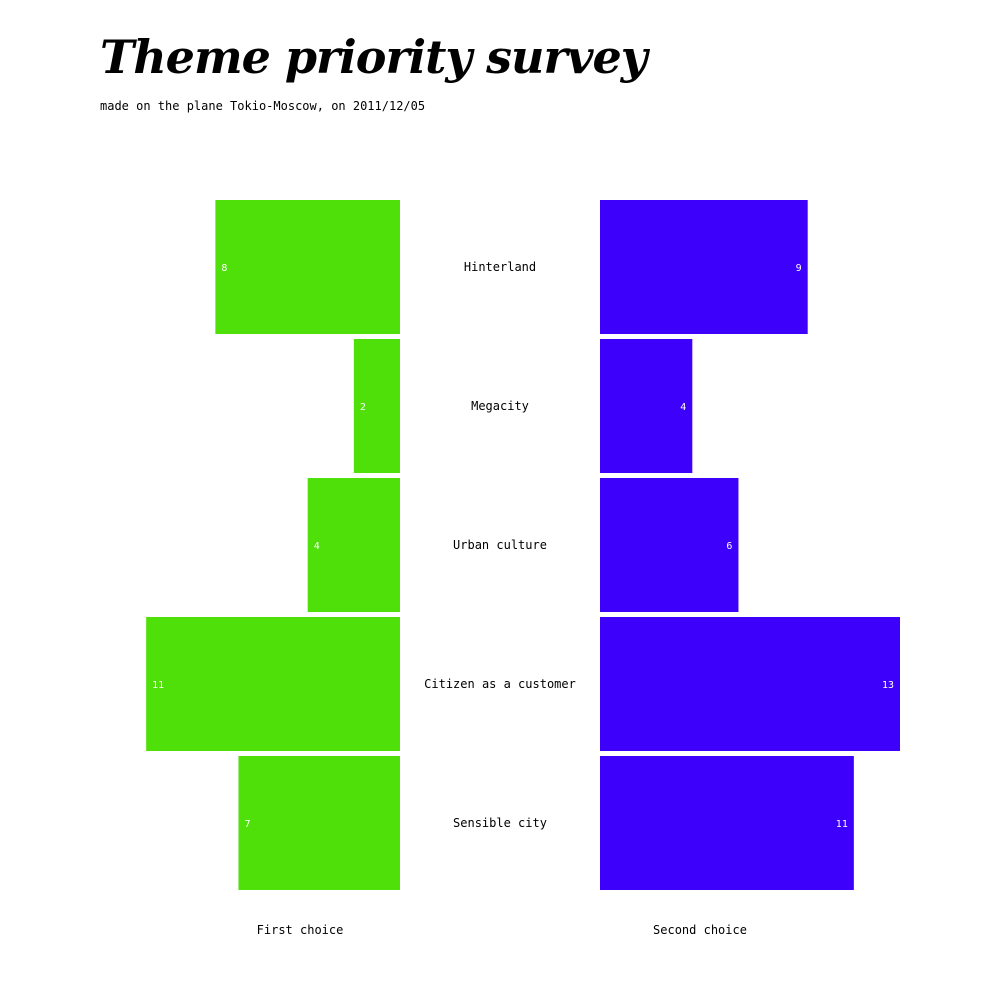 Image resolution: width=1000 pixels, height=1000 pixels. Describe the element at coordinates (247, 824) in the screenshot. I see `value-label-first-choice: 7` at that location.